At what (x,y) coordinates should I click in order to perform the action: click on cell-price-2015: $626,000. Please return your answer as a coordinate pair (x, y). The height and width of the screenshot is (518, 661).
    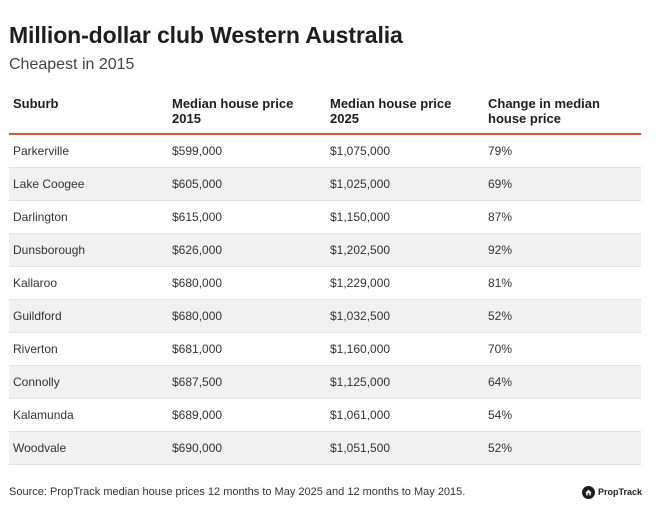
    Looking at the image, I should click on (247, 250).